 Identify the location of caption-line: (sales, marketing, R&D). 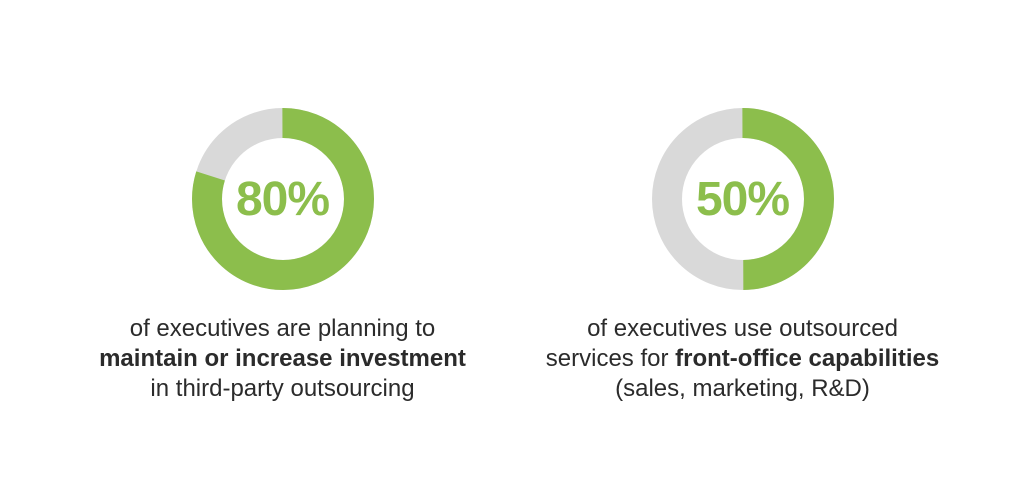
(742, 389).